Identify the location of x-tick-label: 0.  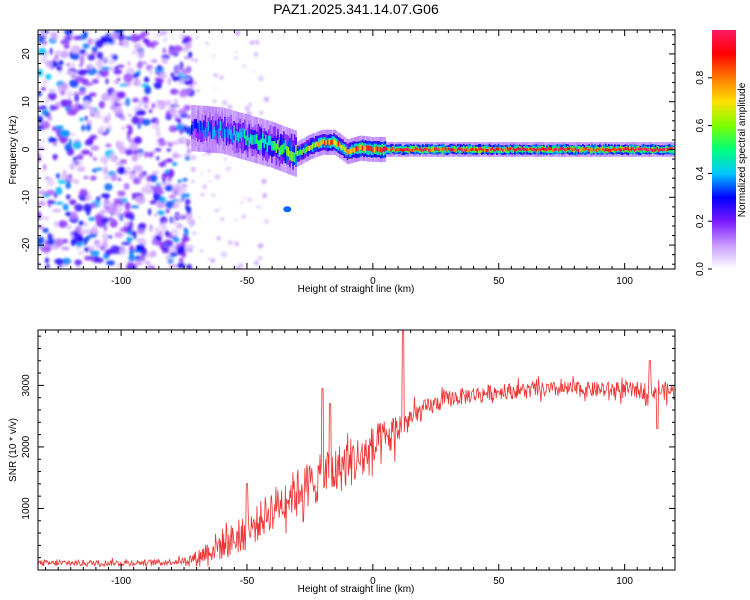
(373, 581).